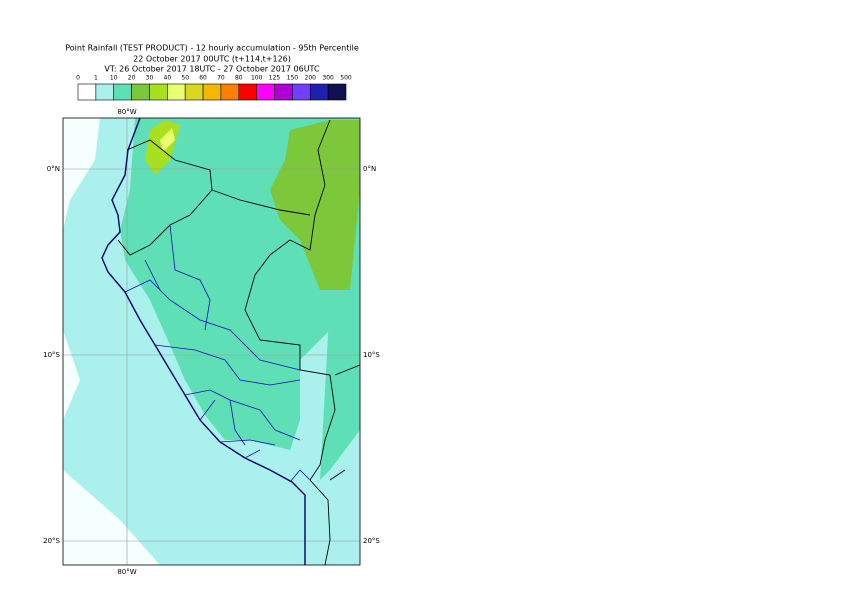  I want to click on legend-label: 30, so click(150, 78).